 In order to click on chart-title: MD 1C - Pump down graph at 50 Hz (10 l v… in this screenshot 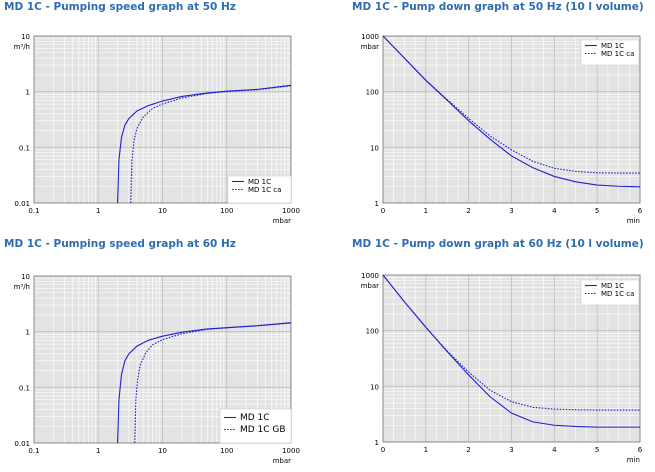, I will do `click(498, 7)`.